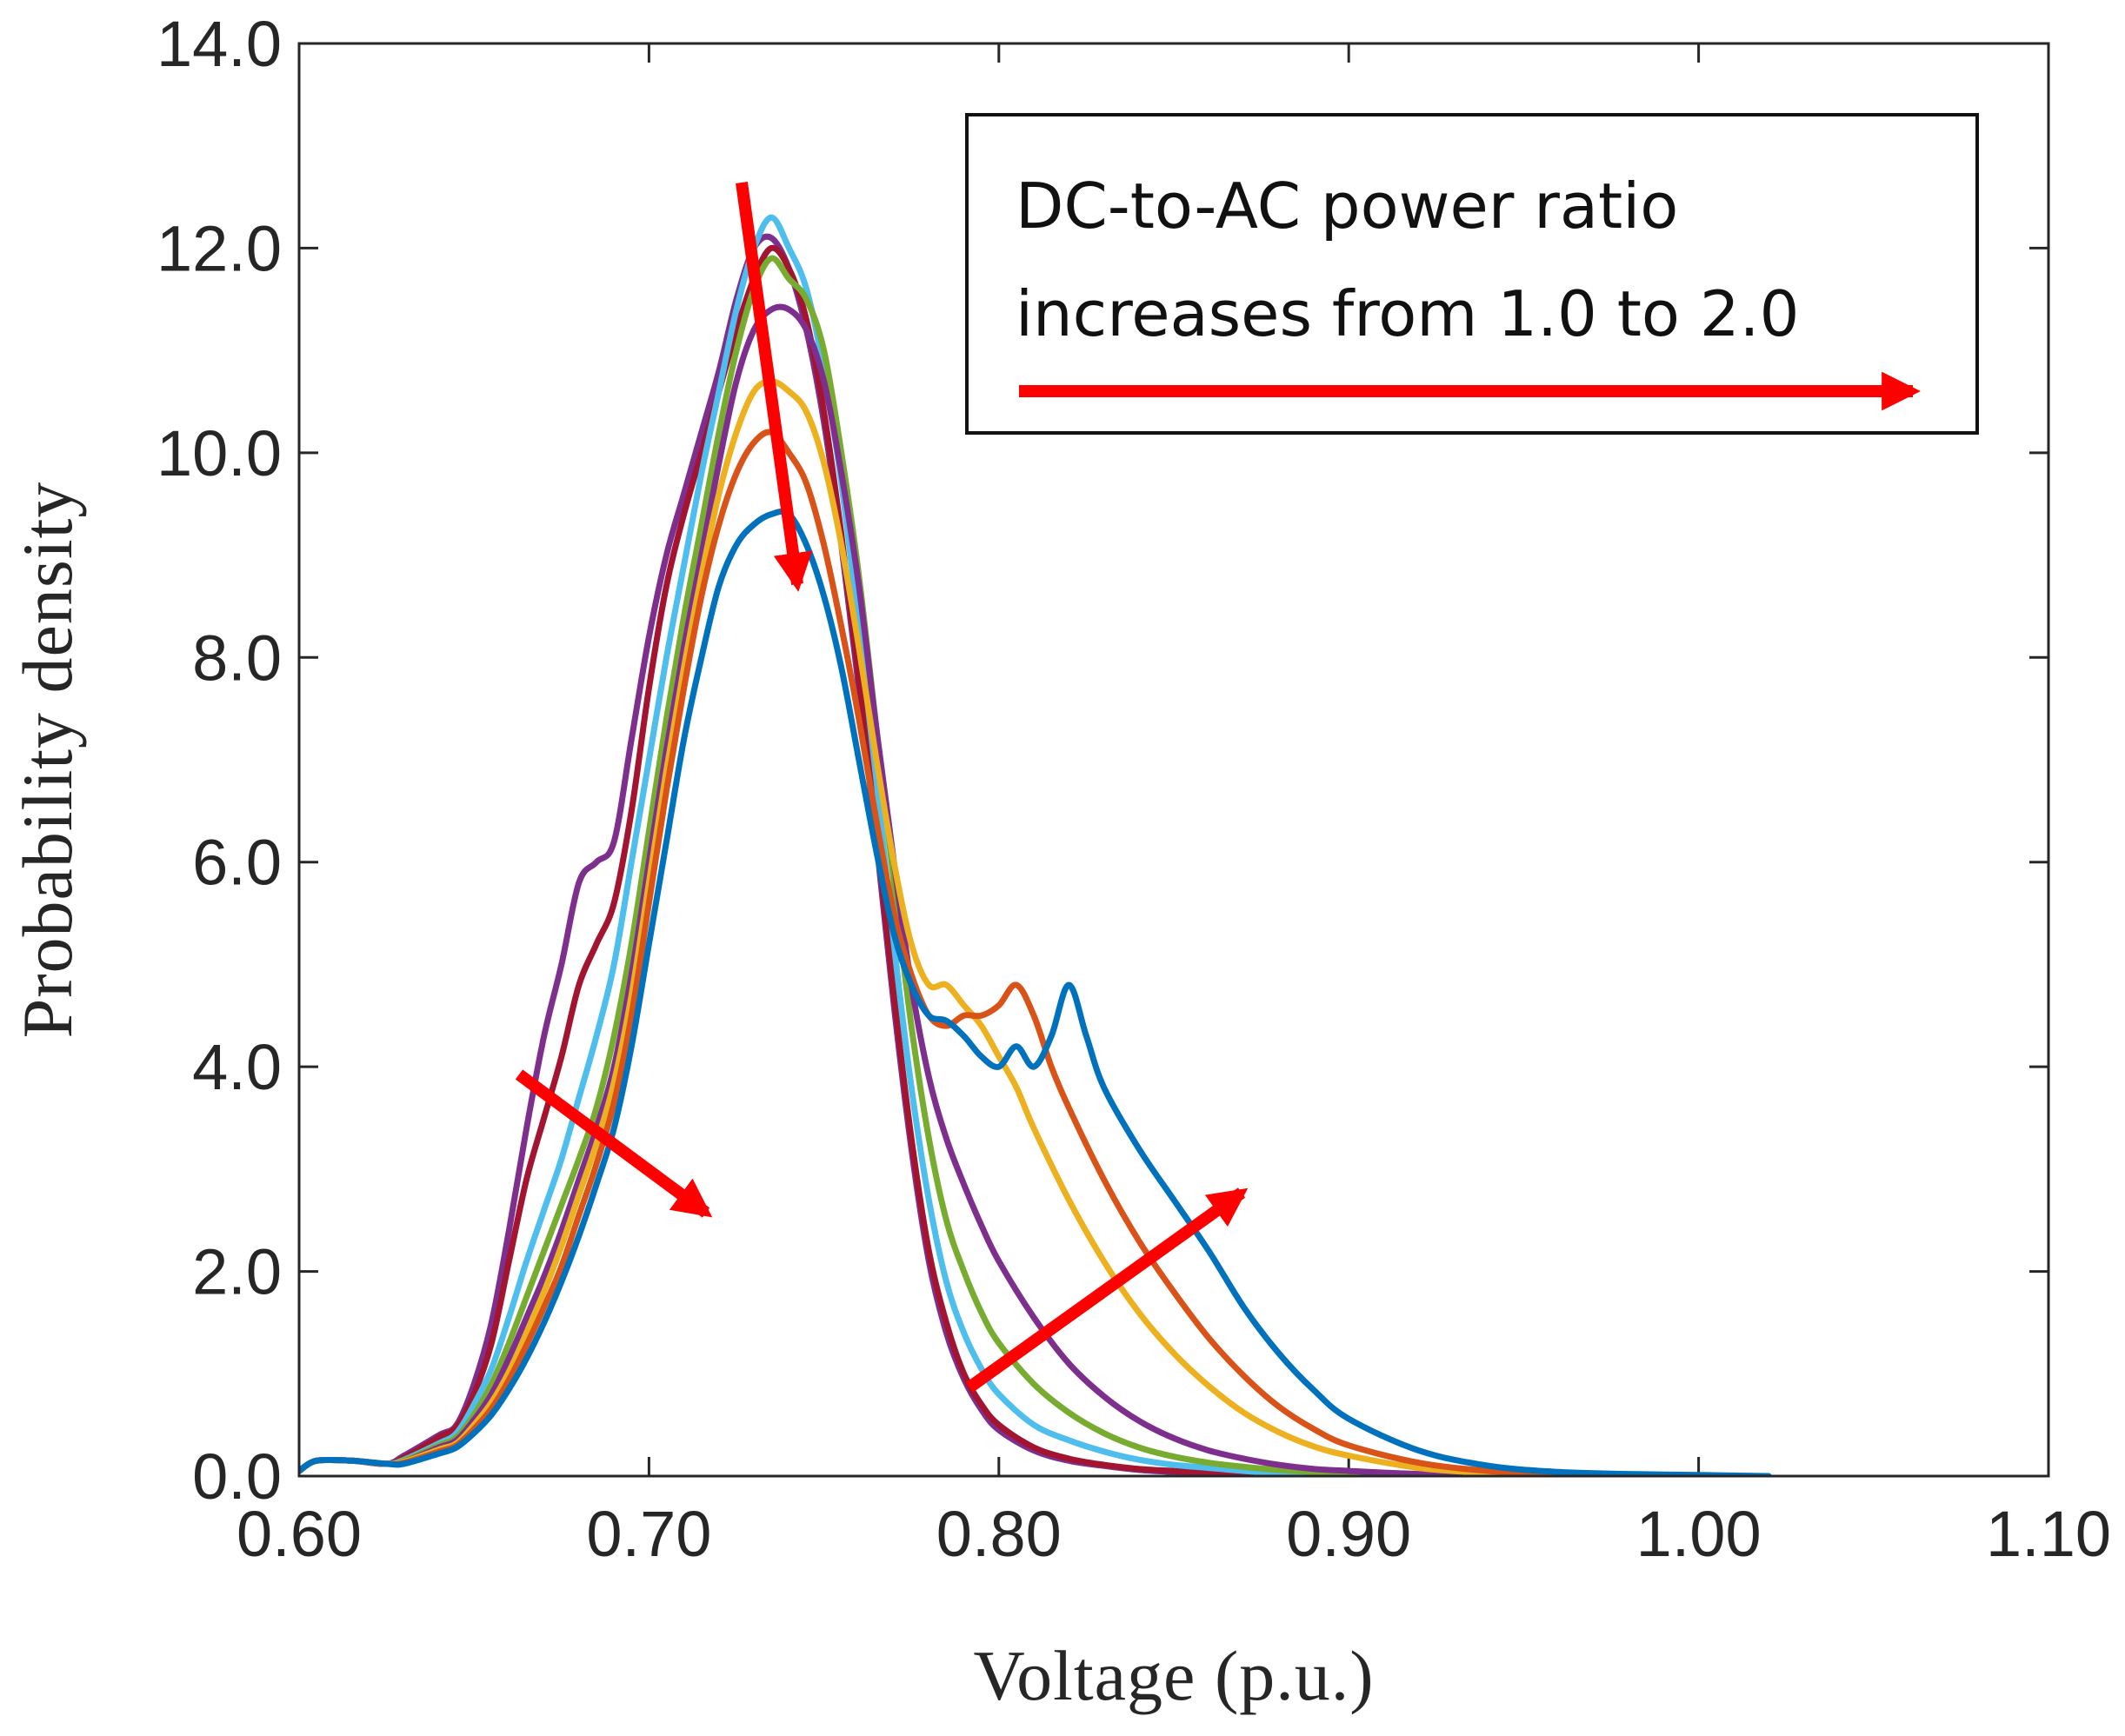  I want to click on x-tick-label: 0.70, so click(648, 1534).